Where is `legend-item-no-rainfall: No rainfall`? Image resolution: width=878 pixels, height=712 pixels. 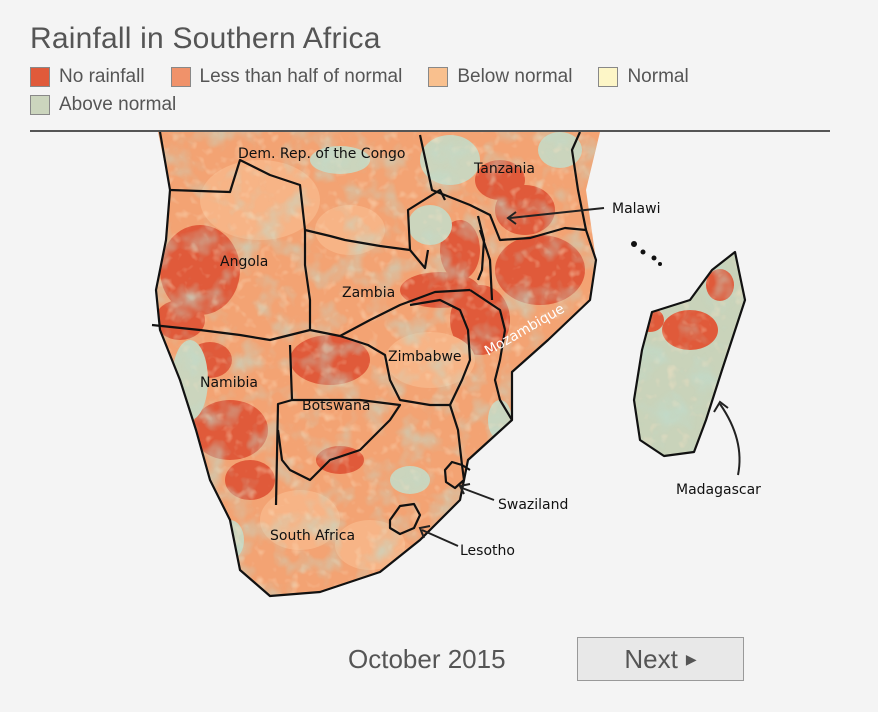
legend-item-no-rainfall: No rainfall is located at coordinates (87, 77).